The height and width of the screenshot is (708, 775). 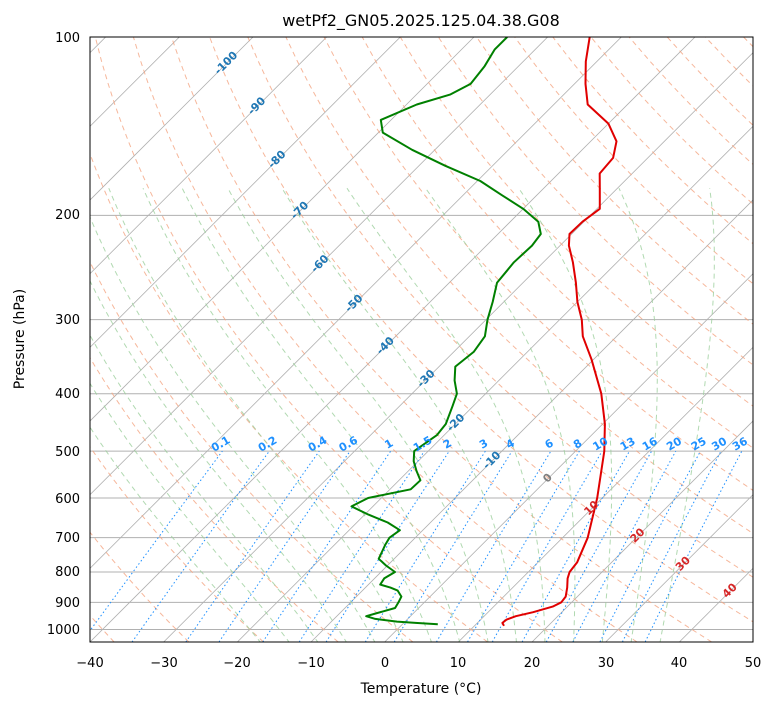 I want to click on x-tick-label: 30, so click(x=606, y=663).